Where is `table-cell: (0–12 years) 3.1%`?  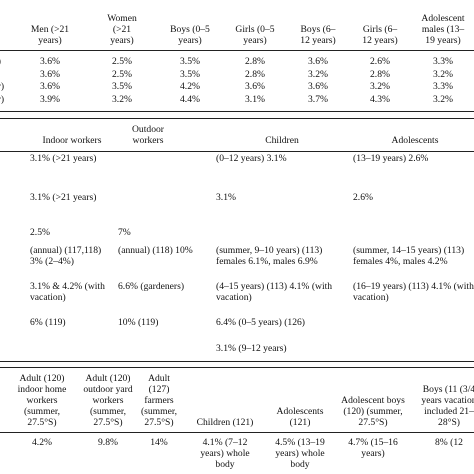
table-cell: (0–12 years) 3.1% is located at coordinates (251, 158).